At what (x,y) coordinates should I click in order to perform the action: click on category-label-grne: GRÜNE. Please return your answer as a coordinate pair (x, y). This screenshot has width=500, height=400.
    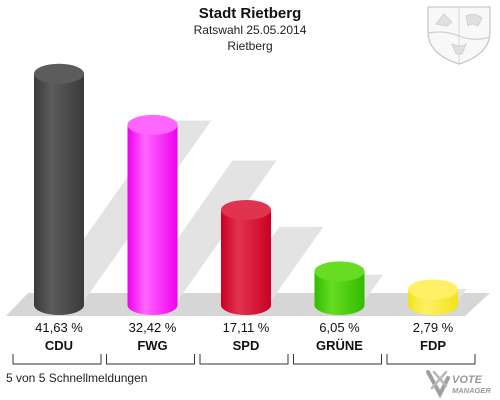
    Looking at the image, I should click on (339, 345).